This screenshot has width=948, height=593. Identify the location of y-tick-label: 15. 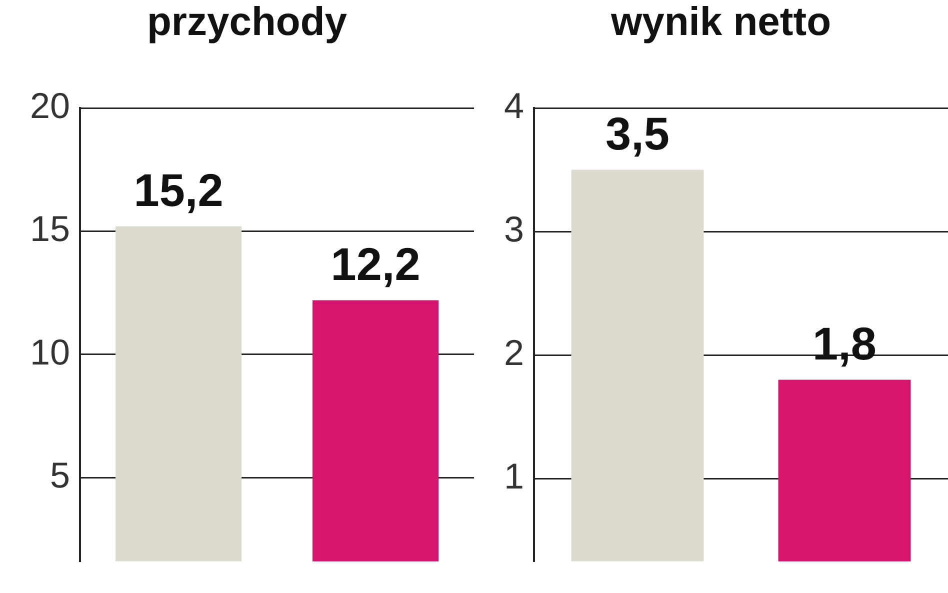
(50, 229).